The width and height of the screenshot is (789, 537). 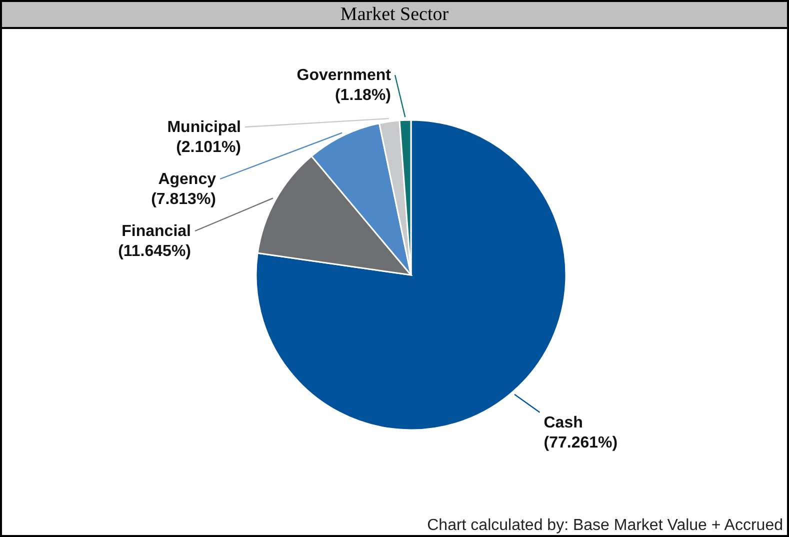 I want to click on slice-label: Agency, so click(x=187, y=179).